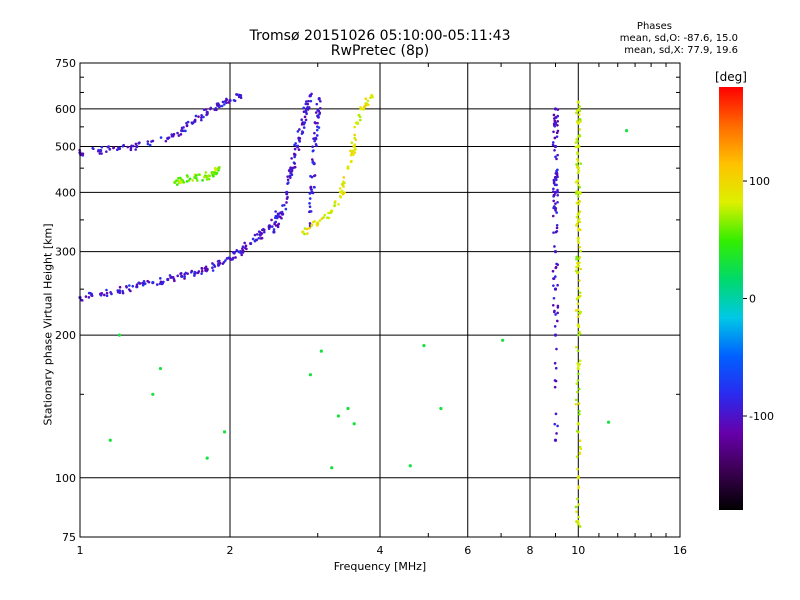 Image resolution: width=800 pixels, height=600 pixels. Describe the element at coordinates (530, 550) in the screenshot. I see `x-tick-label: 8` at that location.